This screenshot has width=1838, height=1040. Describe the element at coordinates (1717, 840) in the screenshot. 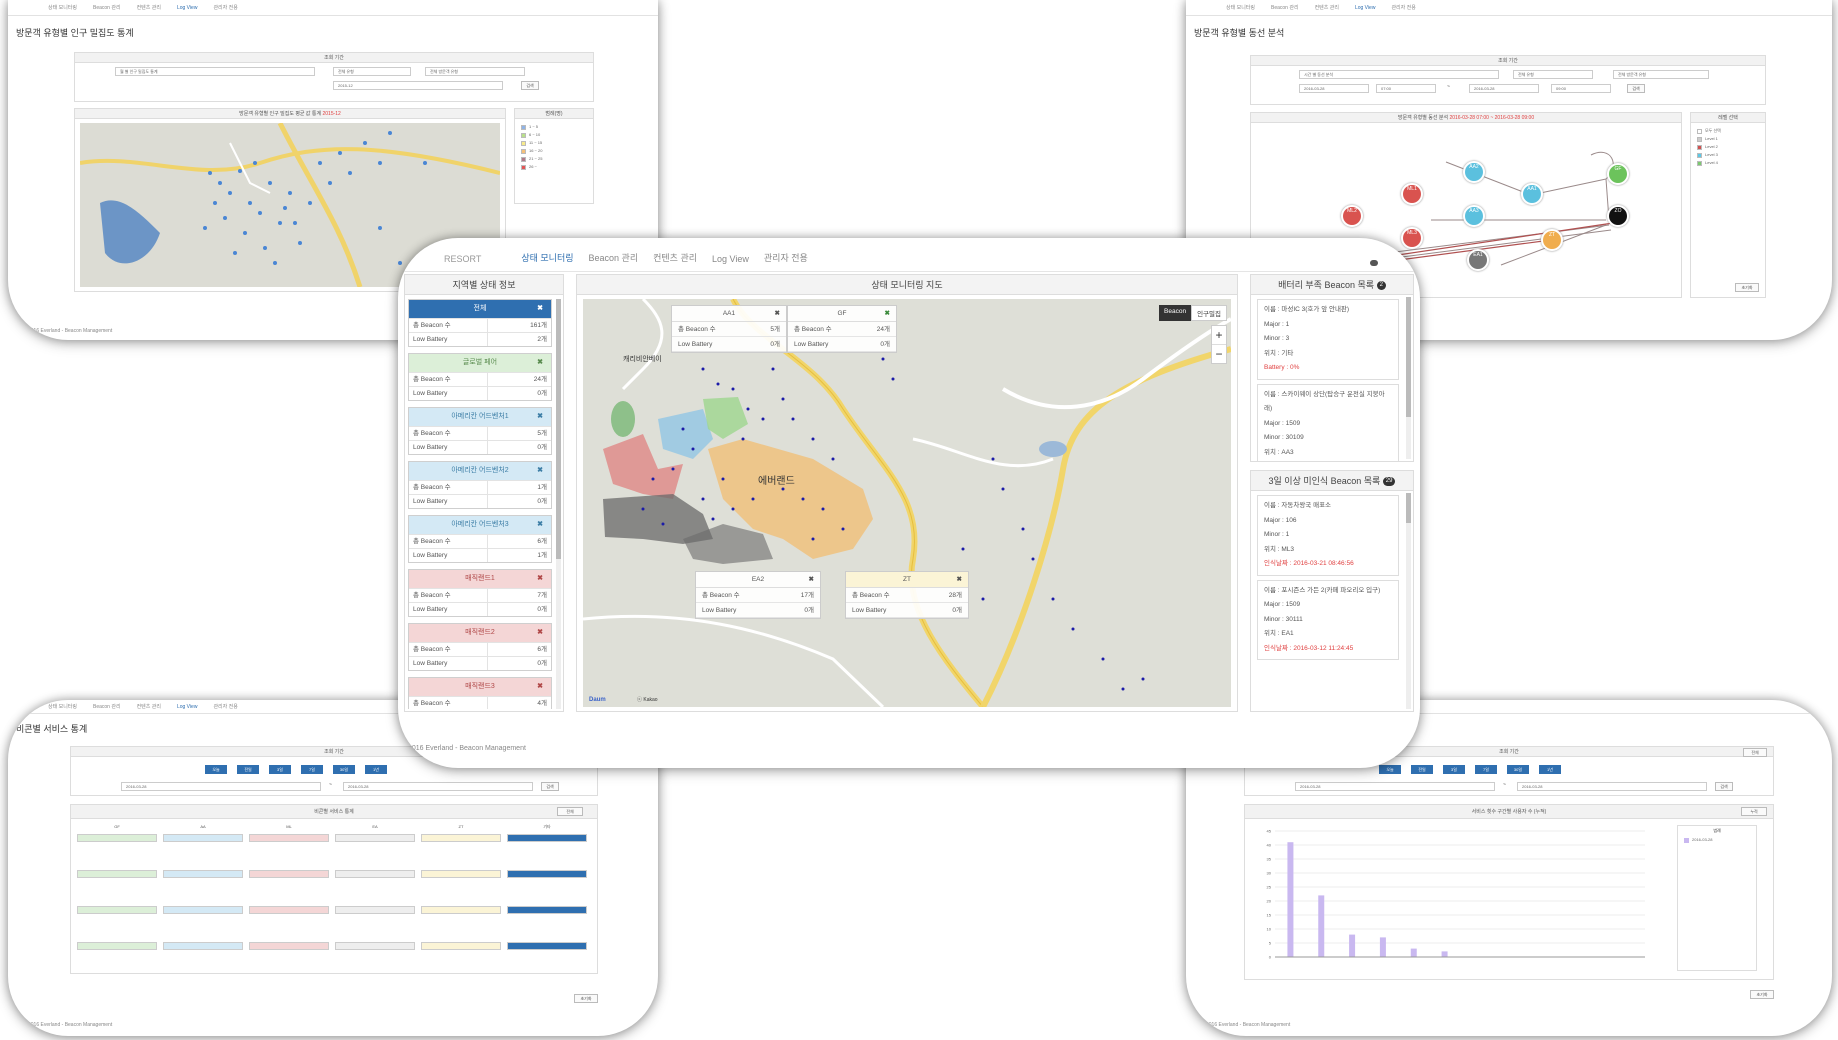

I see `legend-item: 2016-03-28` at that location.